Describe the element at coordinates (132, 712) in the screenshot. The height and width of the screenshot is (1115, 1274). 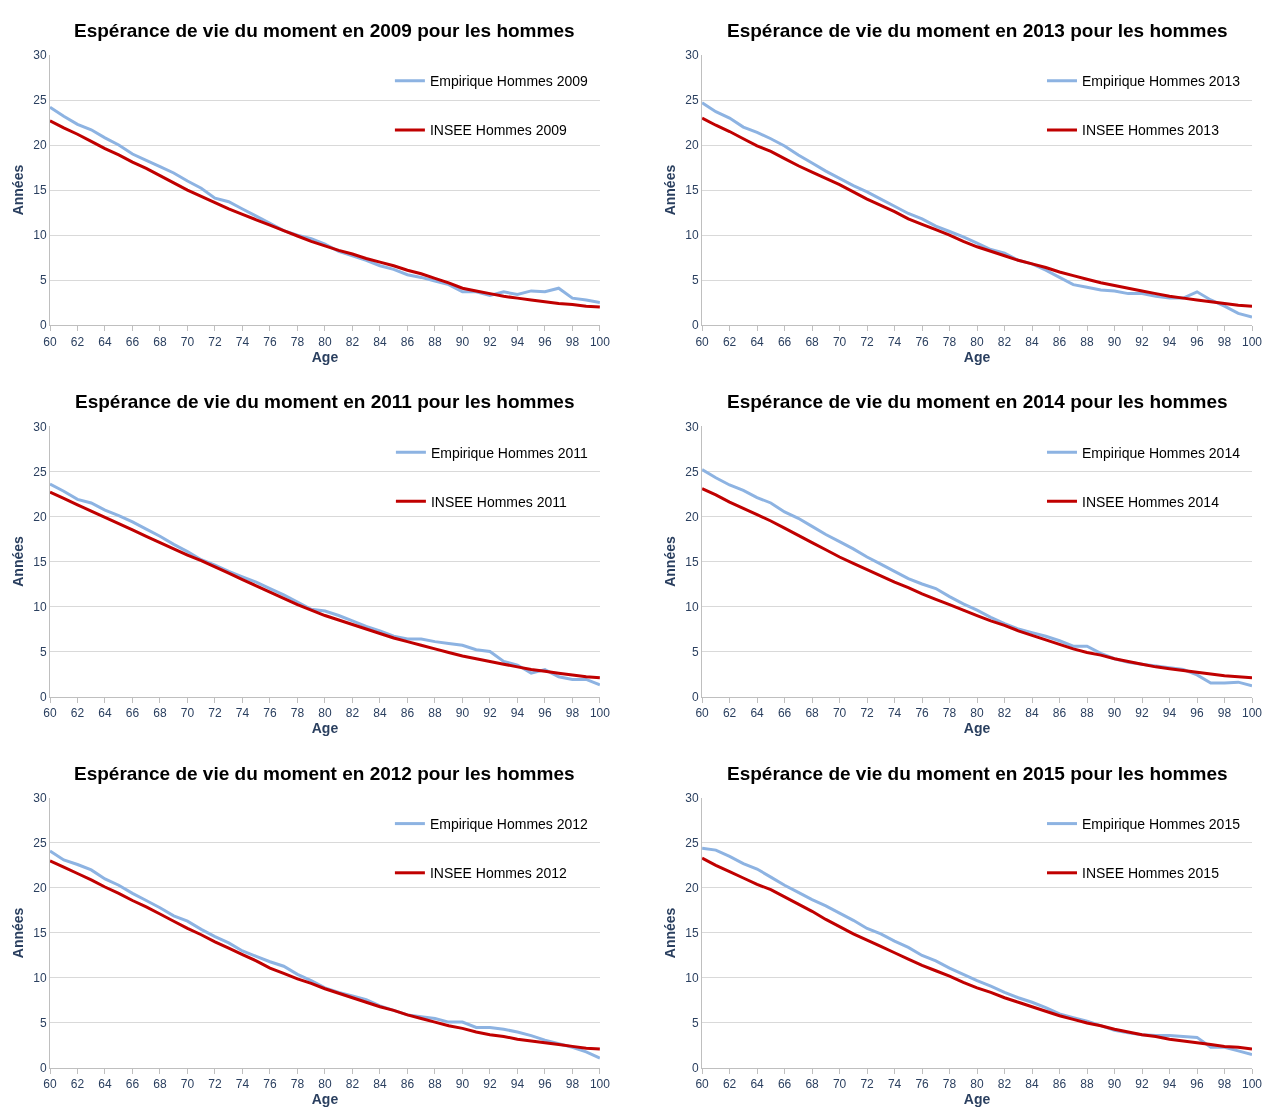
I see `x-tick-label: 66` at that location.